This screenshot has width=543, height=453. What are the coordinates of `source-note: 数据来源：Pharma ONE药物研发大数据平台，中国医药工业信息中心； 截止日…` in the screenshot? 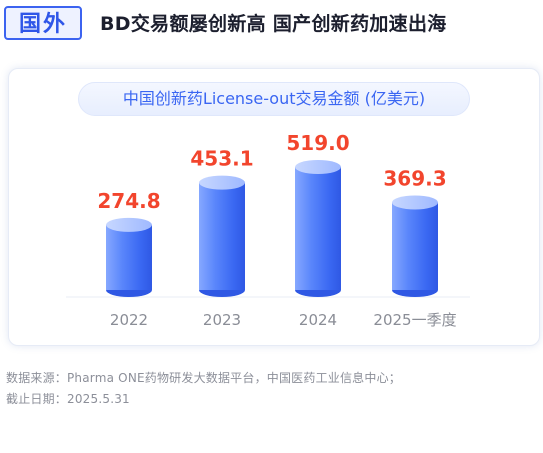 It's located at (272, 389).